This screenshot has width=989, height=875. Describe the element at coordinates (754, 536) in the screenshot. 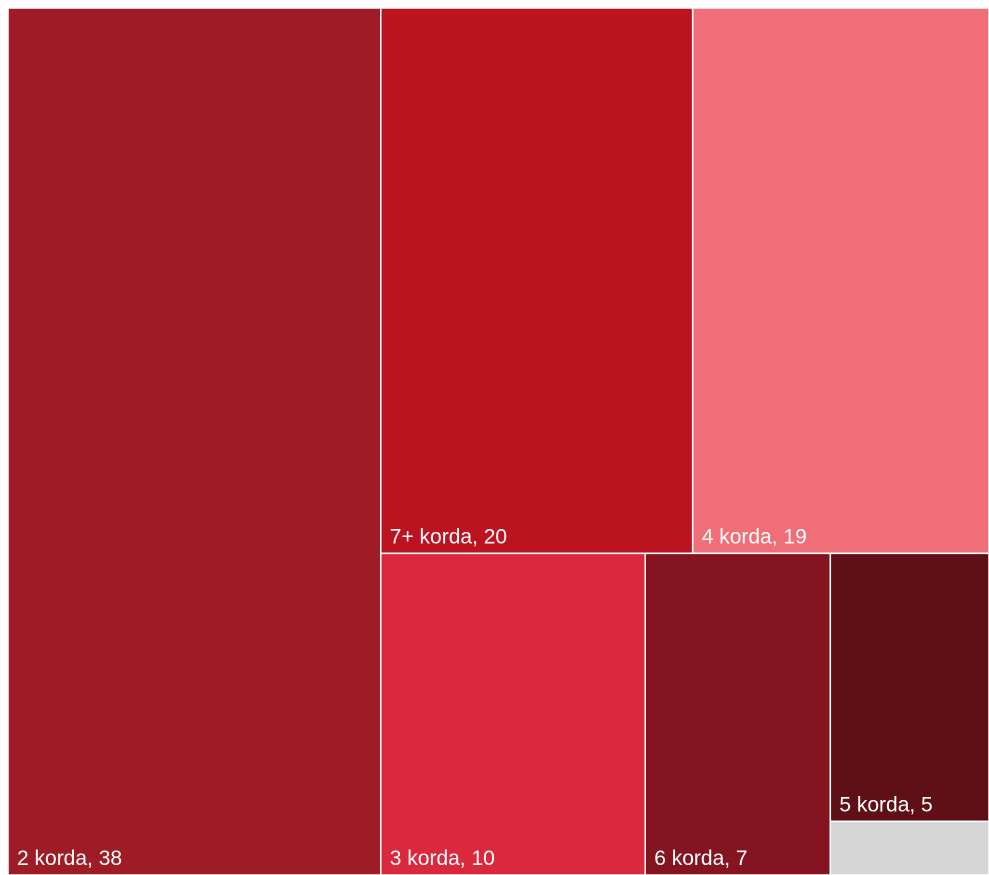

I see `cell-label: 4 korda, 19` at that location.